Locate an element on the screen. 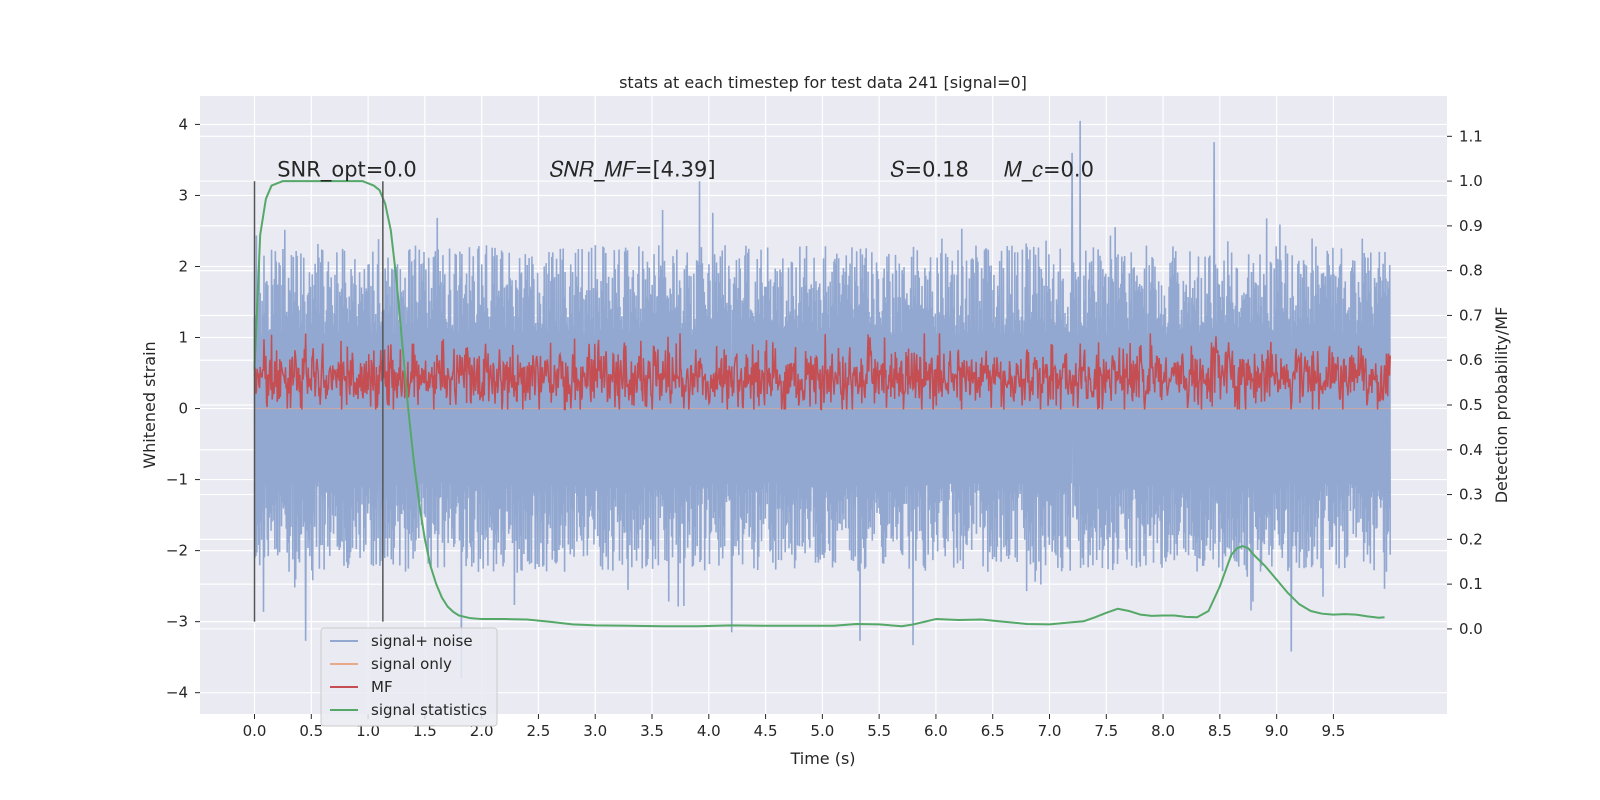  x-tick-label: 4.0 is located at coordinates (709, 731).